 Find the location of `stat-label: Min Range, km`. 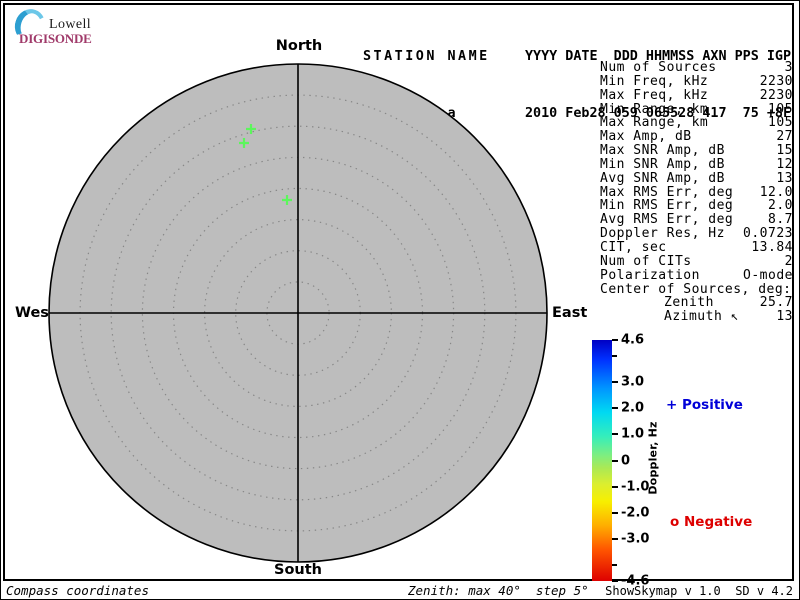

stat-label: Min Range, km is located at coordinates (654, 109).